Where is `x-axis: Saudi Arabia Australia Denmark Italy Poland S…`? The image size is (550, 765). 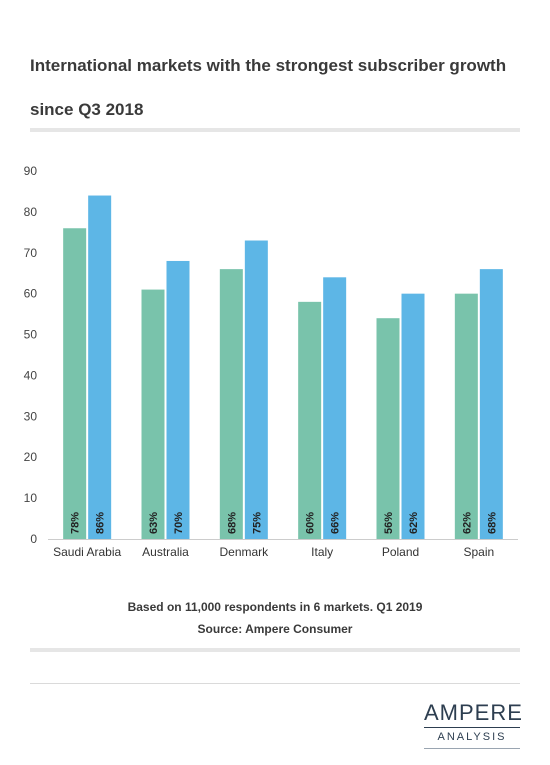 x-axis: Saudi Arabia Australia Denmark Italy Poland S… is located at coordinates (283, 549).